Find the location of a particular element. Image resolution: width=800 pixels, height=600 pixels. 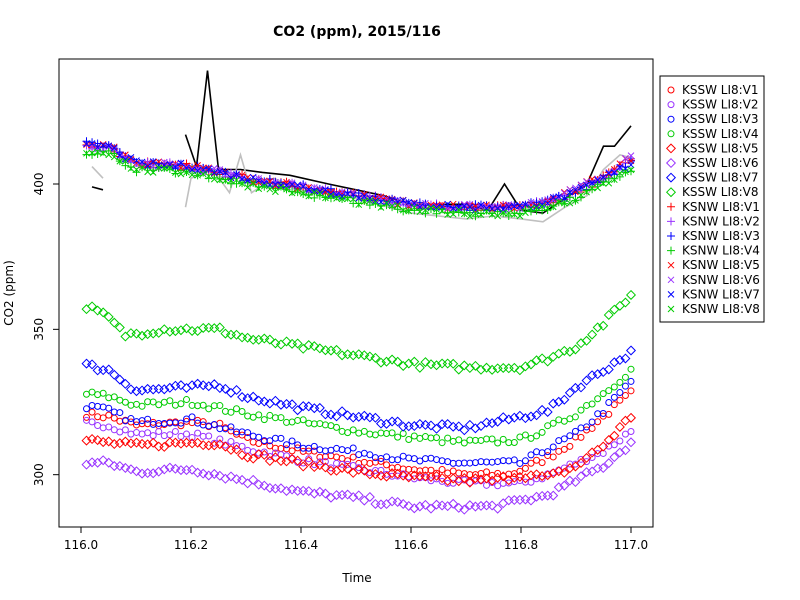

series-kssw-li8-v3 is located at coordinates (359, 422).